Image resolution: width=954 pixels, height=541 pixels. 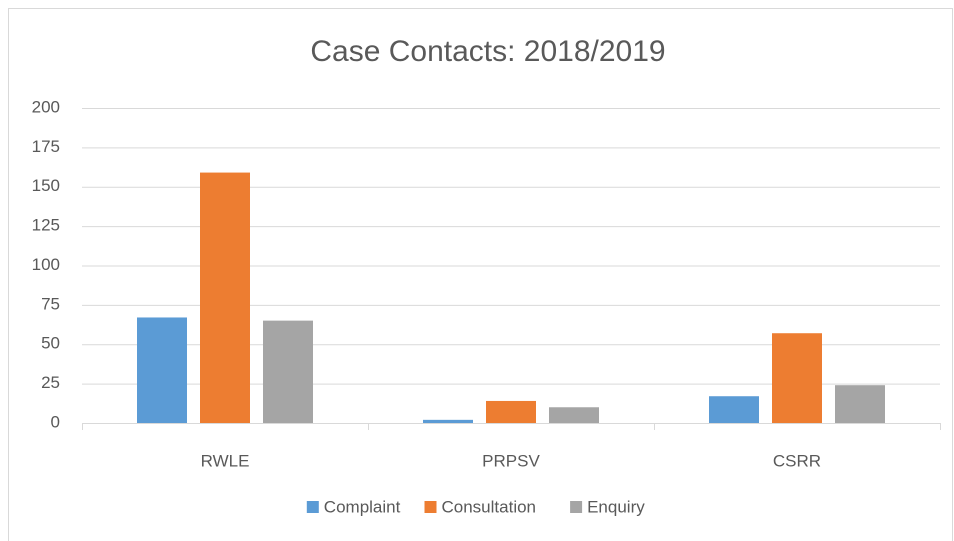 I want to click on y-tick-label: 0, so click(x=55, y=421).